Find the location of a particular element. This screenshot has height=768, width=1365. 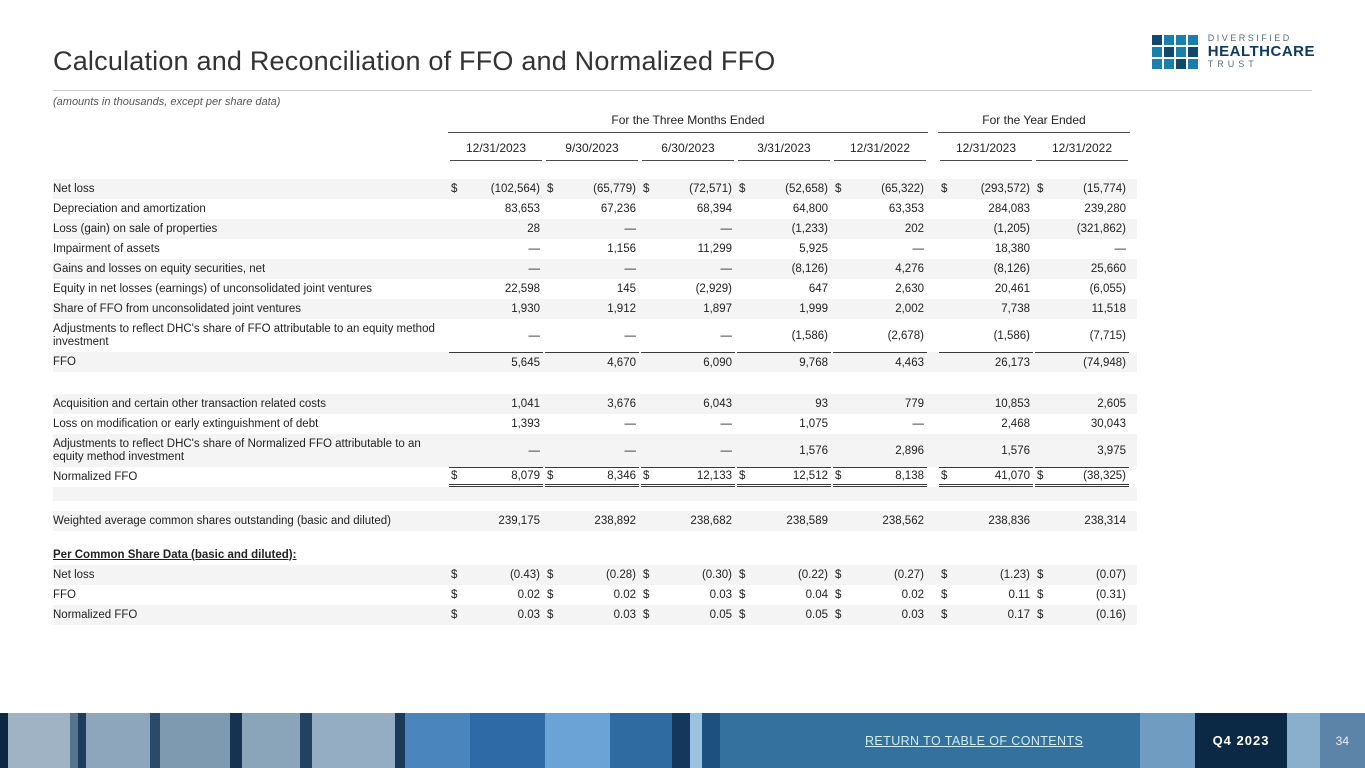

title-divider is located at coordinates (682, 90).